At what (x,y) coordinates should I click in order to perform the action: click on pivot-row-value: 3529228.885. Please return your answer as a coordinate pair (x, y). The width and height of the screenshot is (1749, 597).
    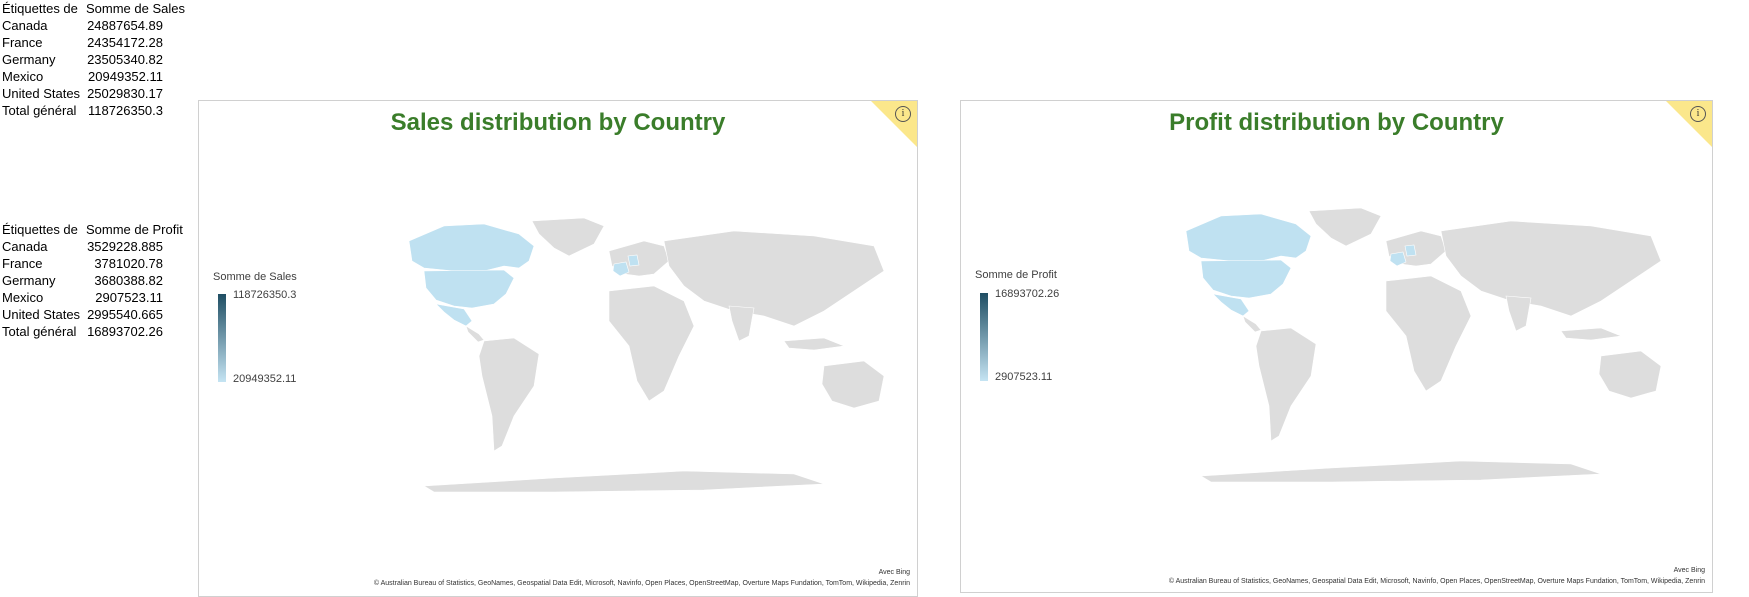
    Looking at the image, I should click on (125, 246).